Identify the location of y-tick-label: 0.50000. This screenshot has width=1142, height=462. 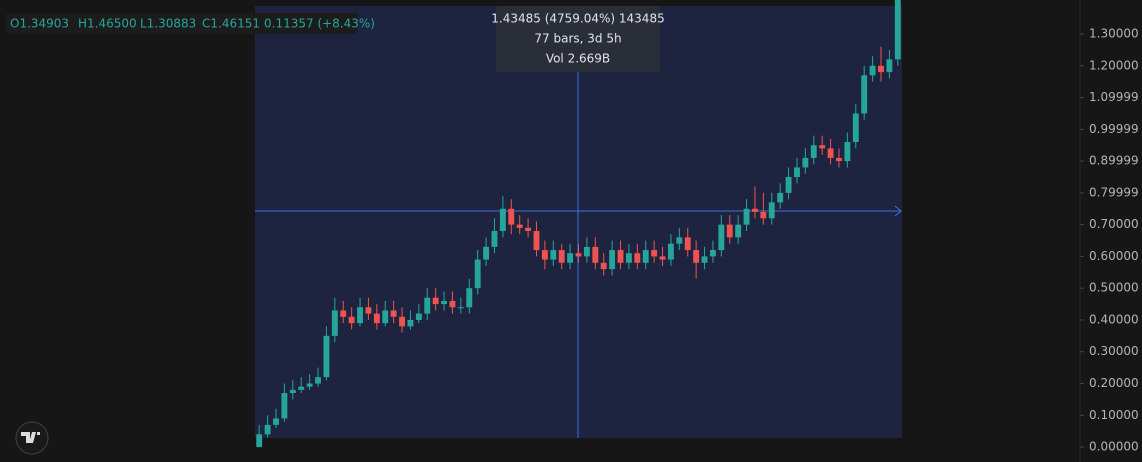
(1114, 288).